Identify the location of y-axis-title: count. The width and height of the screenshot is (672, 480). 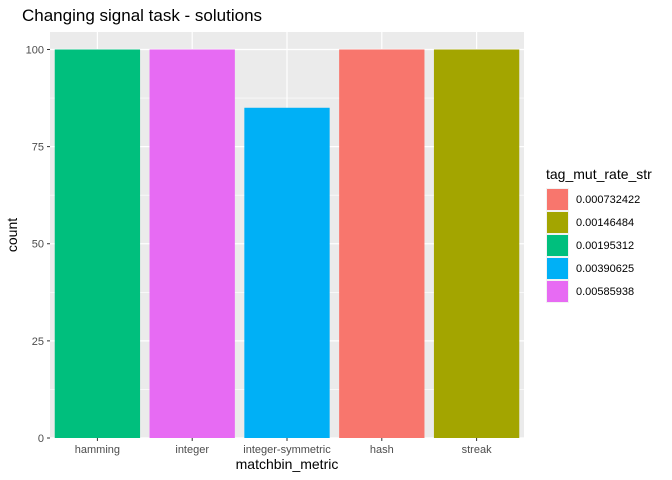
(12, 235).